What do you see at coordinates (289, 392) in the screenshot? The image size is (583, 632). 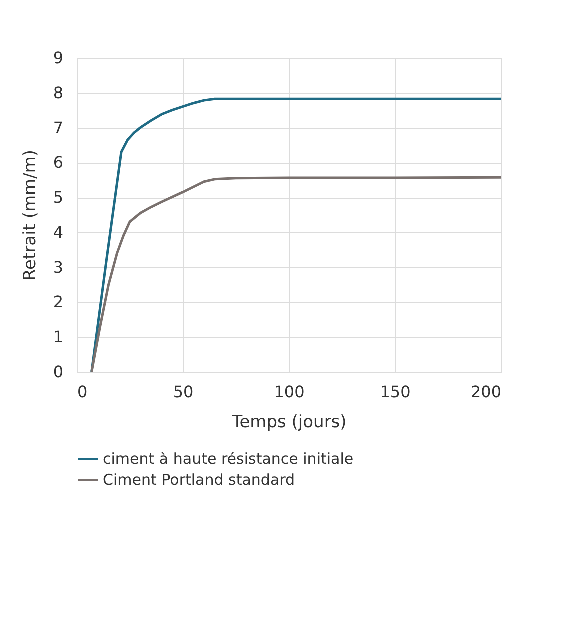 I see `x-tick-label: 100` at bounding box center [289, 392].